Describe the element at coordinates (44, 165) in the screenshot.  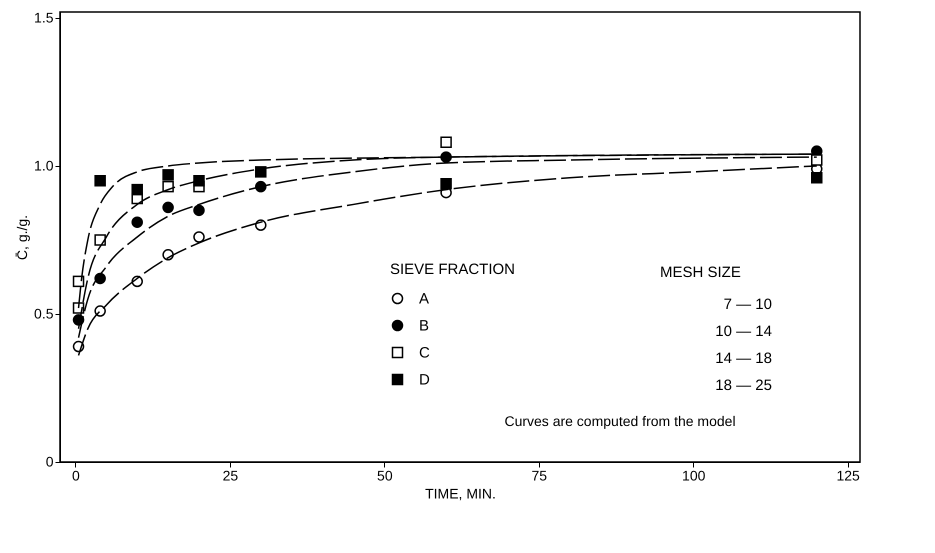
I see `y-tick-label: 1.0` at that location.